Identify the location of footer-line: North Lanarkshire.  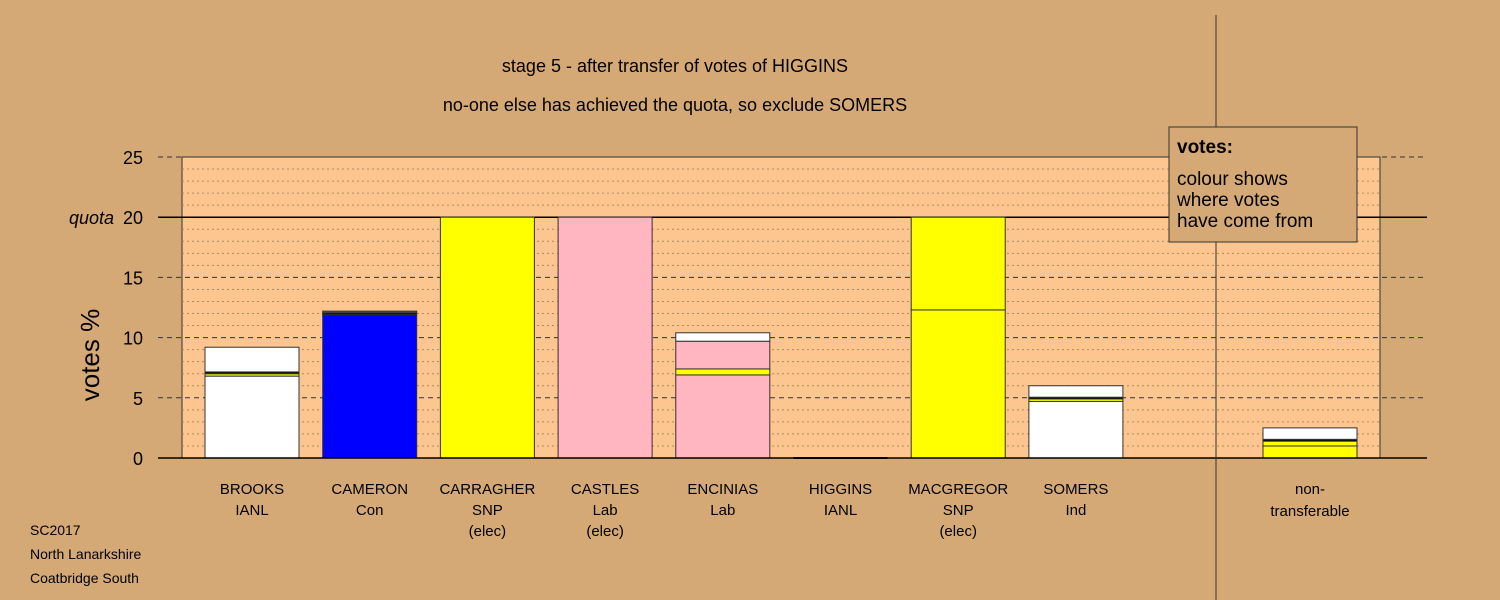
(85, 554).